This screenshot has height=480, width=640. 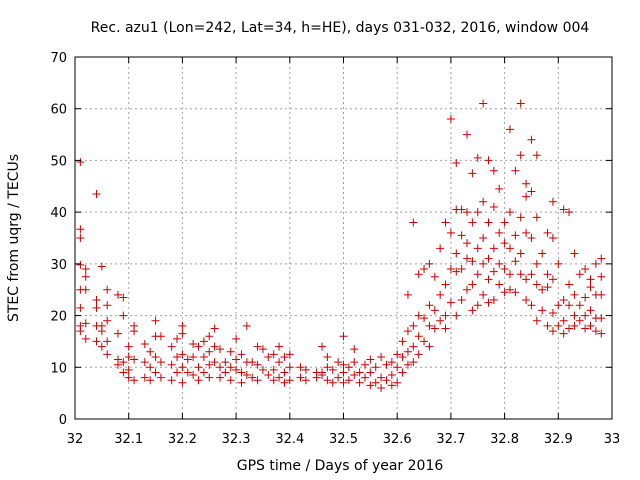 What do you see at coordinates (58, 161) in the screenshot?
I see `y-tick-label: 50` at bounding box center [58, 161].